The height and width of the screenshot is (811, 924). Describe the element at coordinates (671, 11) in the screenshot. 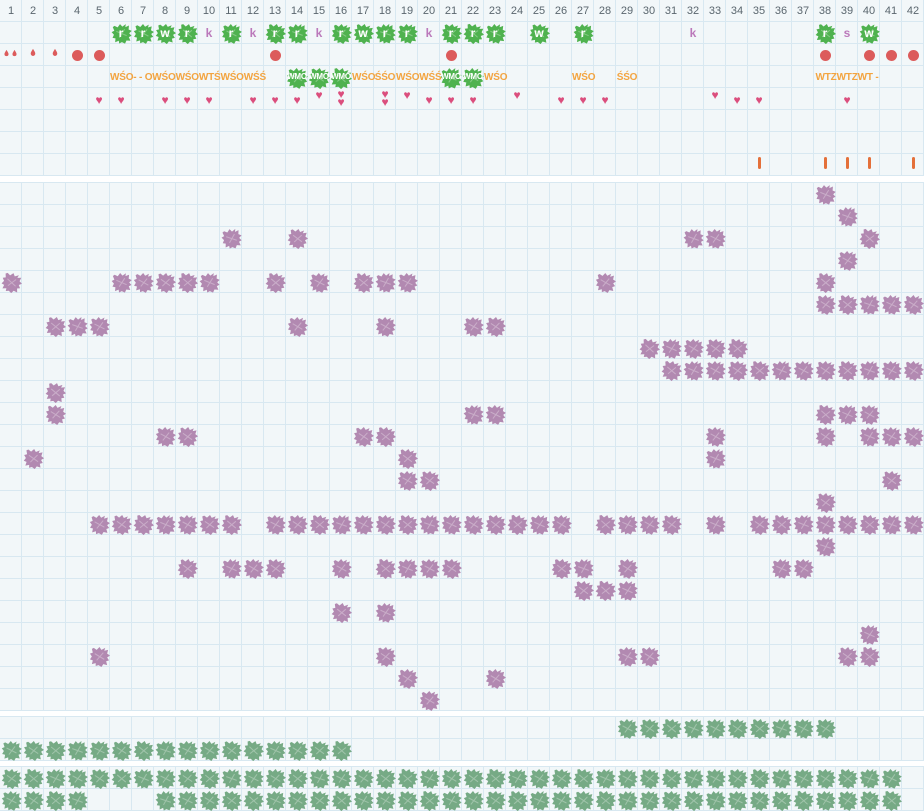

I see `week-number: 31` at that location.